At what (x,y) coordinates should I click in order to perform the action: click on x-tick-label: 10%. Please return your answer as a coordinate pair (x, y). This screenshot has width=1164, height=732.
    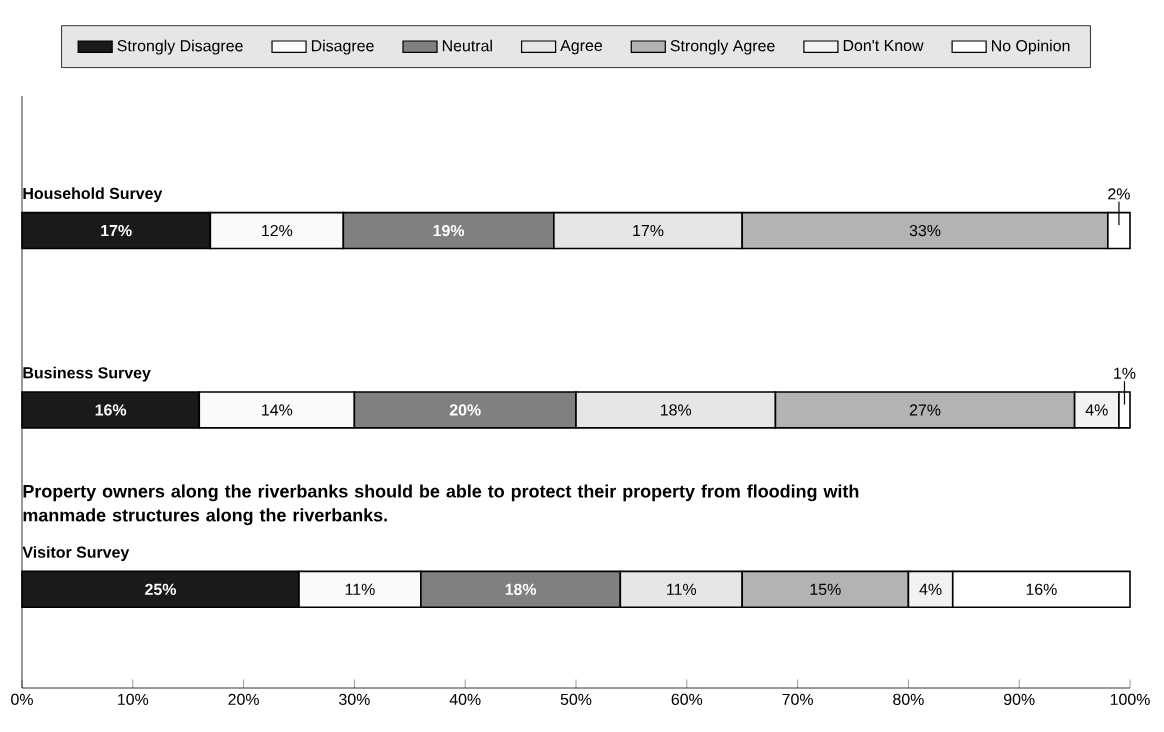
    Looking at the image, I should click on (133, 699).